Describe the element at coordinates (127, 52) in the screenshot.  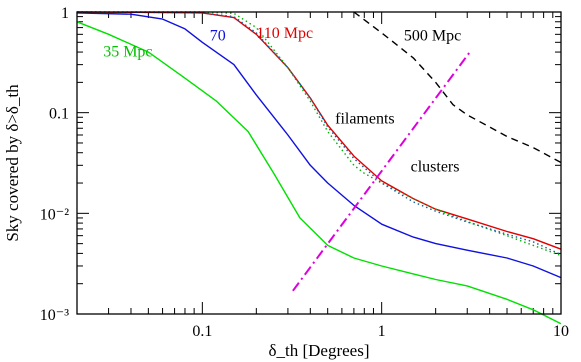
I see `annotation-label: 35 Mpc` at that location.